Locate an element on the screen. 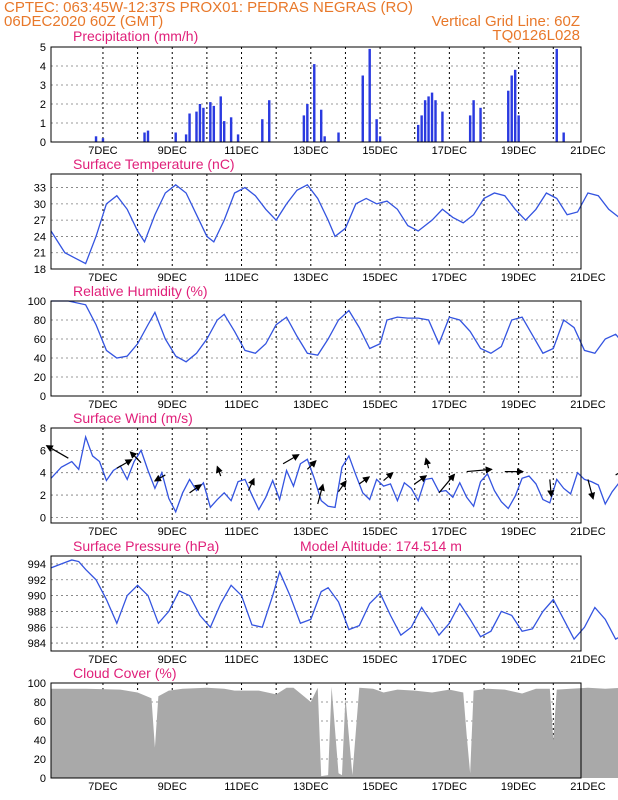 The height and width of the screenshot is (800, 618). precip-ytick: 4 is located at coordinates (43, 67).